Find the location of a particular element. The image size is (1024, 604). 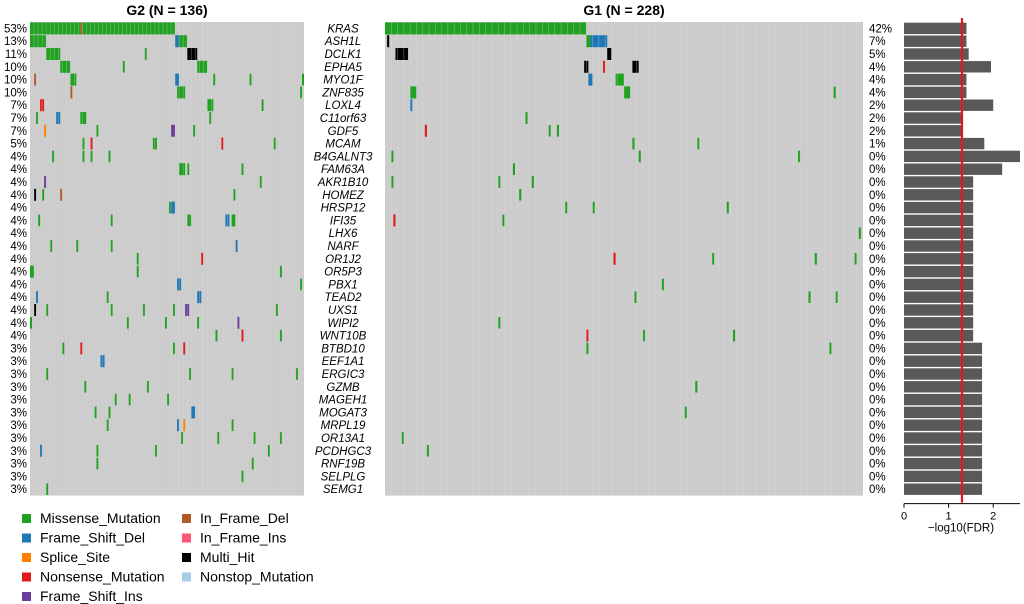

gene-label: MCAM is located at coordinates (343, 145).